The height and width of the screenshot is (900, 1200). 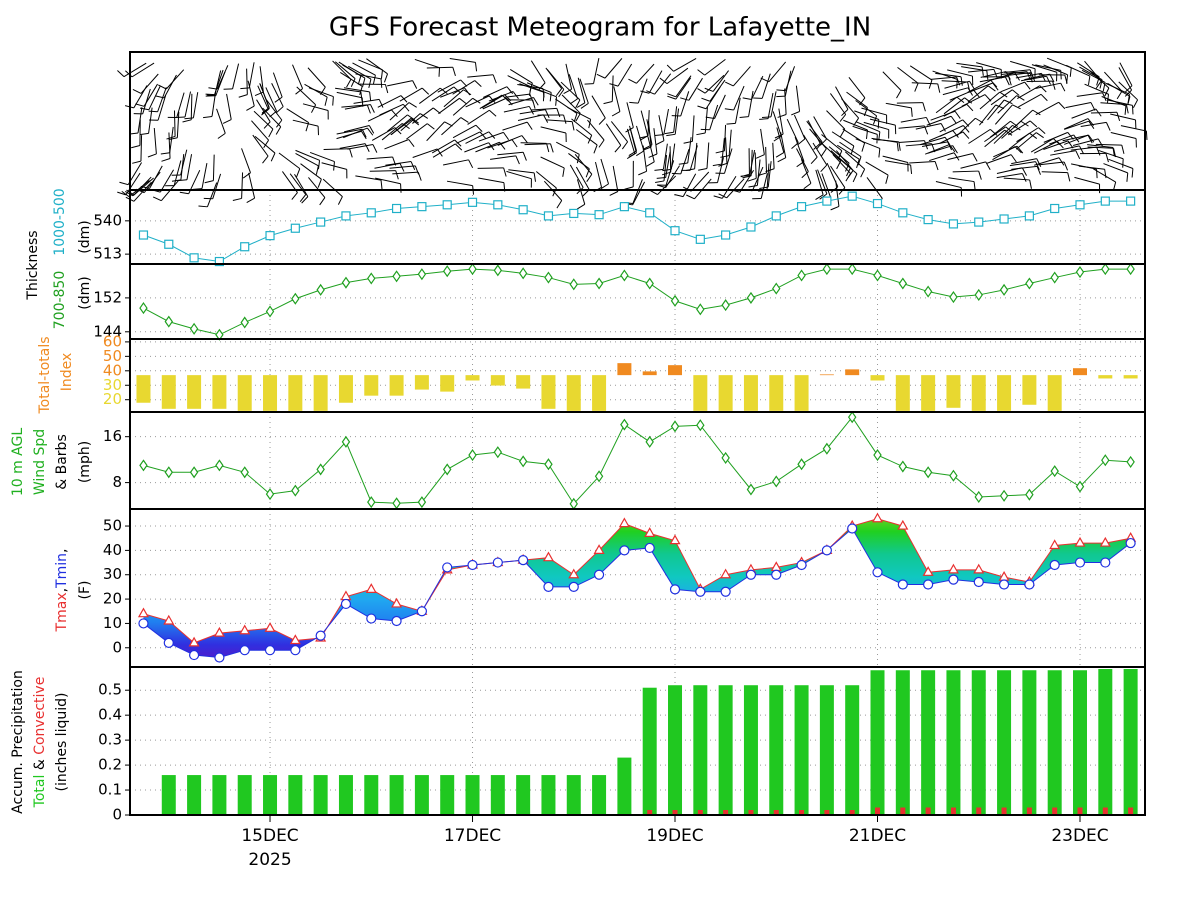 What do you see at coordinates (18, 742) in the screenshot?
I see `y-label: Accum. Precipitation` at bounding box center [18, 742].